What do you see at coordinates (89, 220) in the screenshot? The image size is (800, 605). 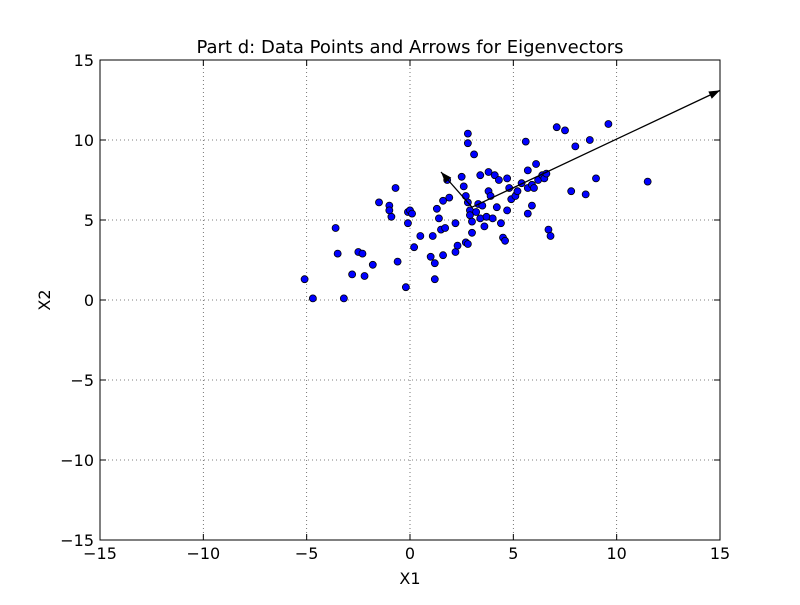 I see `y-tick-label: 5` at bounding box center [89, 220].